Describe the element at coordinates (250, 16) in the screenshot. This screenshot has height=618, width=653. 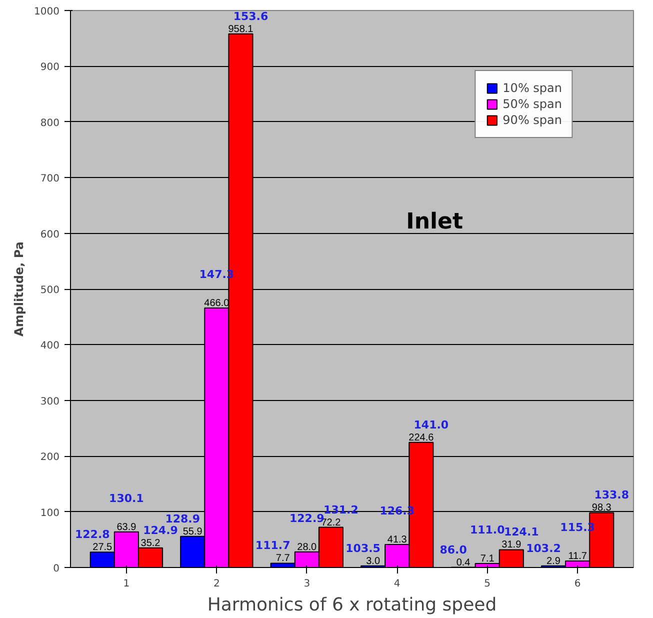
I see `annotation: 153.6` at that location.